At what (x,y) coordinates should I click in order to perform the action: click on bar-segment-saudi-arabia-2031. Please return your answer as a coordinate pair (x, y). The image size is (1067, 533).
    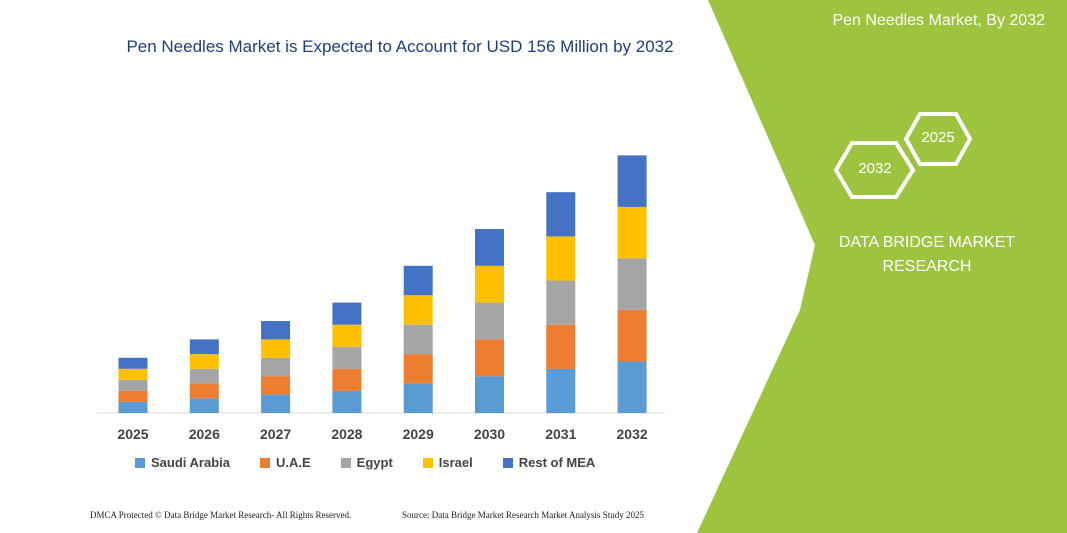
    Looking at the image, I should click on (561, 390).